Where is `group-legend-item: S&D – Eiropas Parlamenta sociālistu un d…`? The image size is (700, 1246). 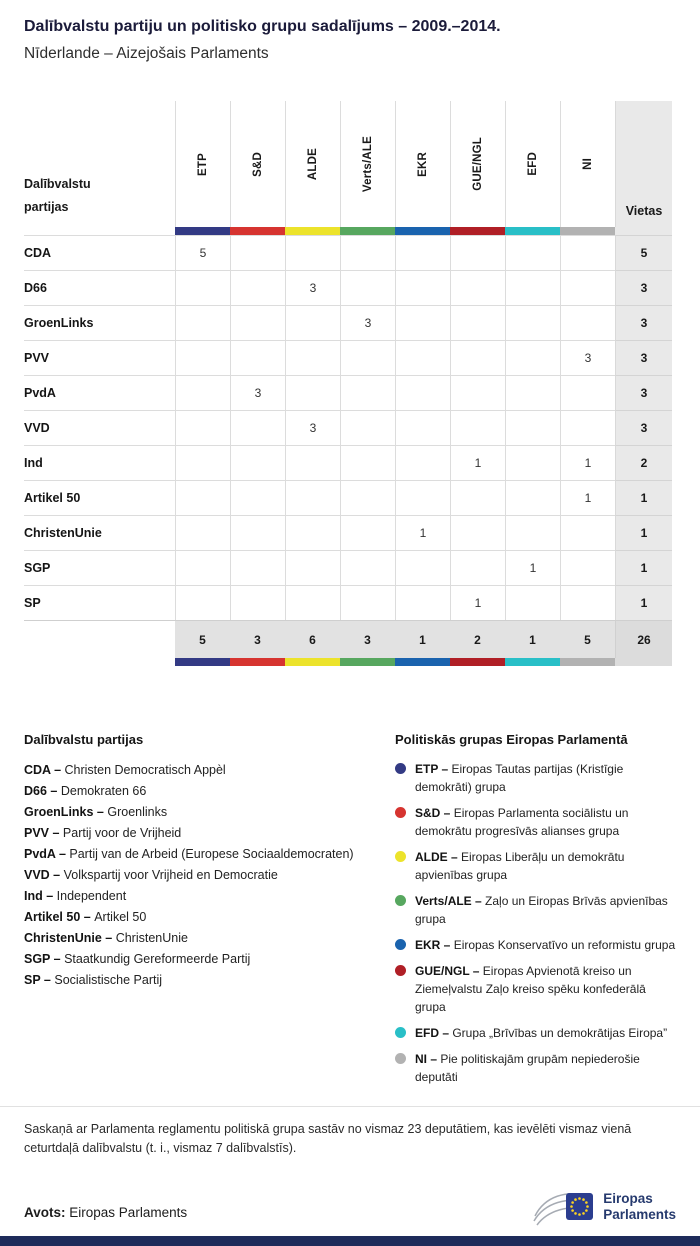 group-legend-item: S&D – Eiropas Parlamenta sociālistu un d… is located at coordinates (535, 822).